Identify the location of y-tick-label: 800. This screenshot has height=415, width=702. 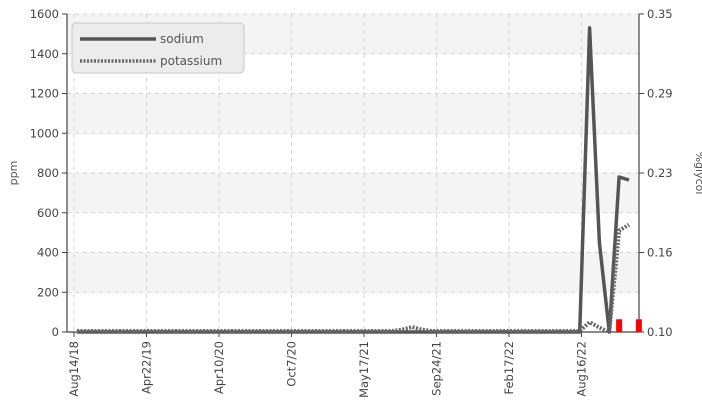
(48, 173).